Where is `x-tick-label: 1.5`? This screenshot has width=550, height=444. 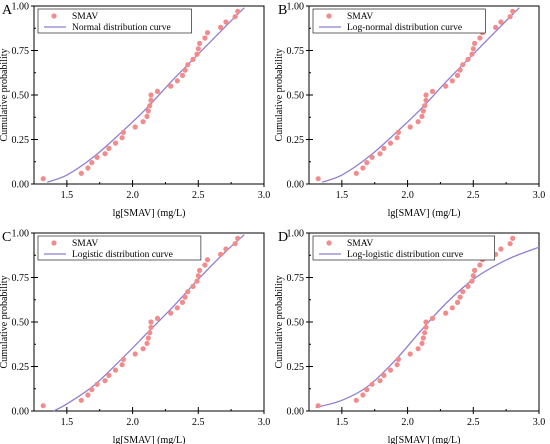 x-tick-label: 1.5 is located at coordinates (67, 422).